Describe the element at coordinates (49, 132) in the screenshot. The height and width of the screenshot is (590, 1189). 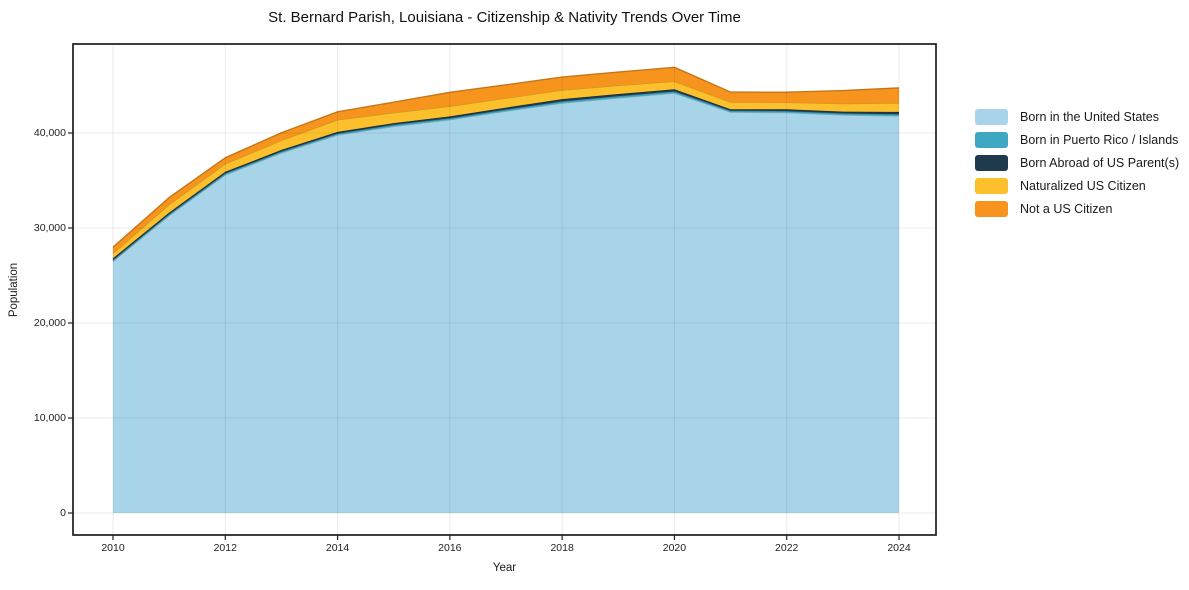
I see `y-tick-label: 40,000` at that location.